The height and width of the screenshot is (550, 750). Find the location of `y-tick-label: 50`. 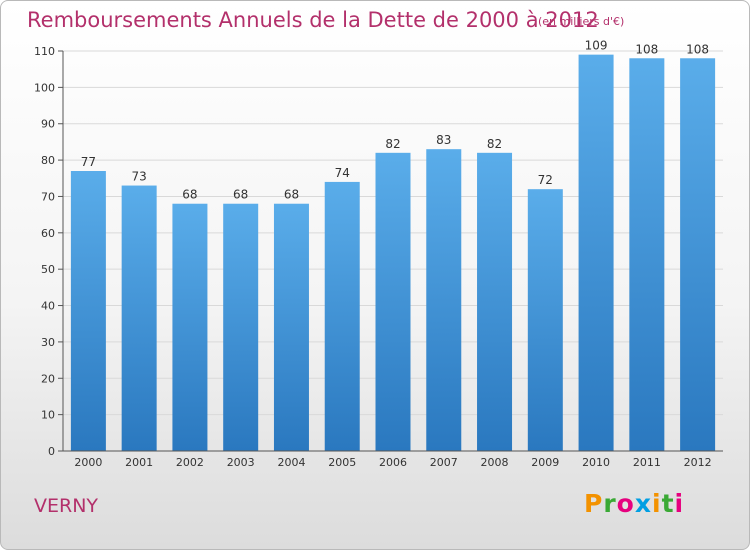

y-tick-label: 50 is located at coordinates (48, 269).